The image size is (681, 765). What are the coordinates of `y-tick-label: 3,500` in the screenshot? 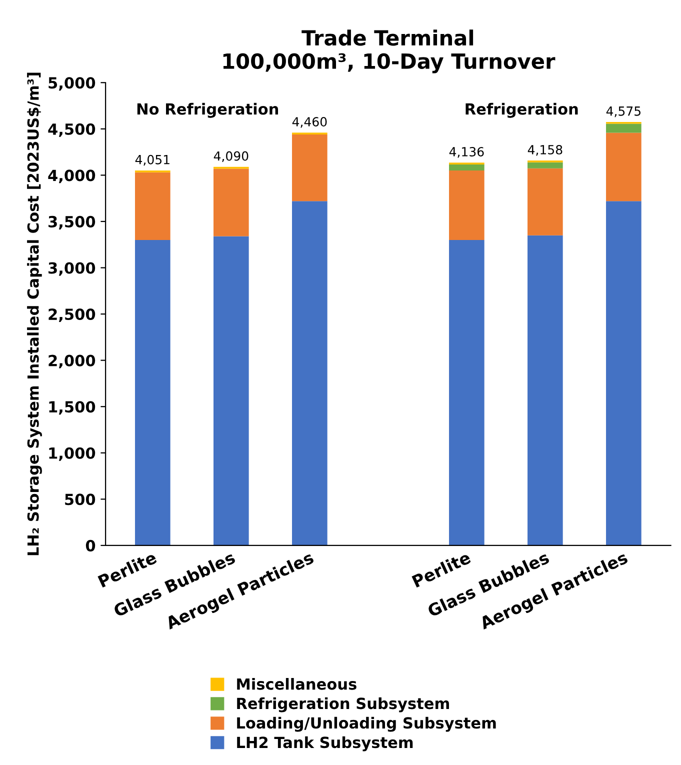 It's located at (72, 223).